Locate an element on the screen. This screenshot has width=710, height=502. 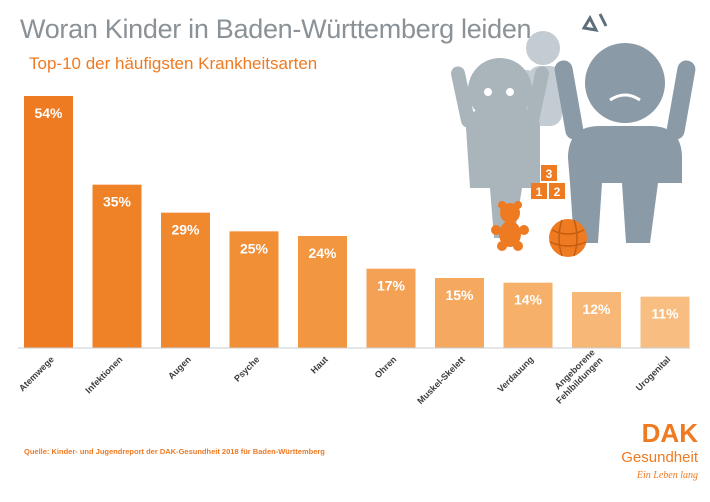
chart-title: Woran Kinder in Baden-Württemberg leiden is located at coordinates (276, 29).